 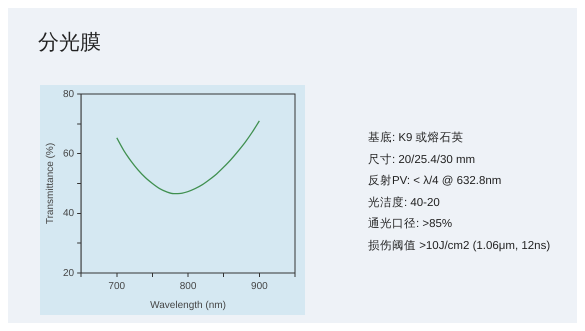 What do you see at coordinates (50, 183) in the screenshot?
I see `y-axis-title: Transmittance (%)` at bounding box center [50, 183].